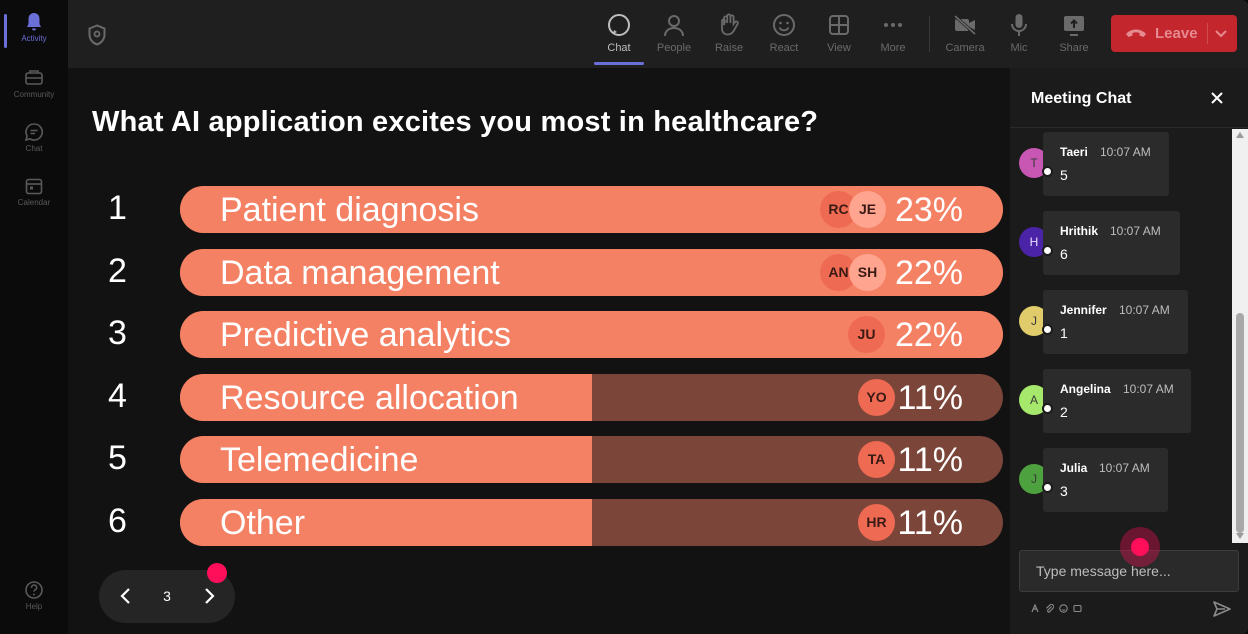  What do you see at coordinates (386, 522) in the screenshot?
I see `result-bar-fill` at bounding box center [386, 522].